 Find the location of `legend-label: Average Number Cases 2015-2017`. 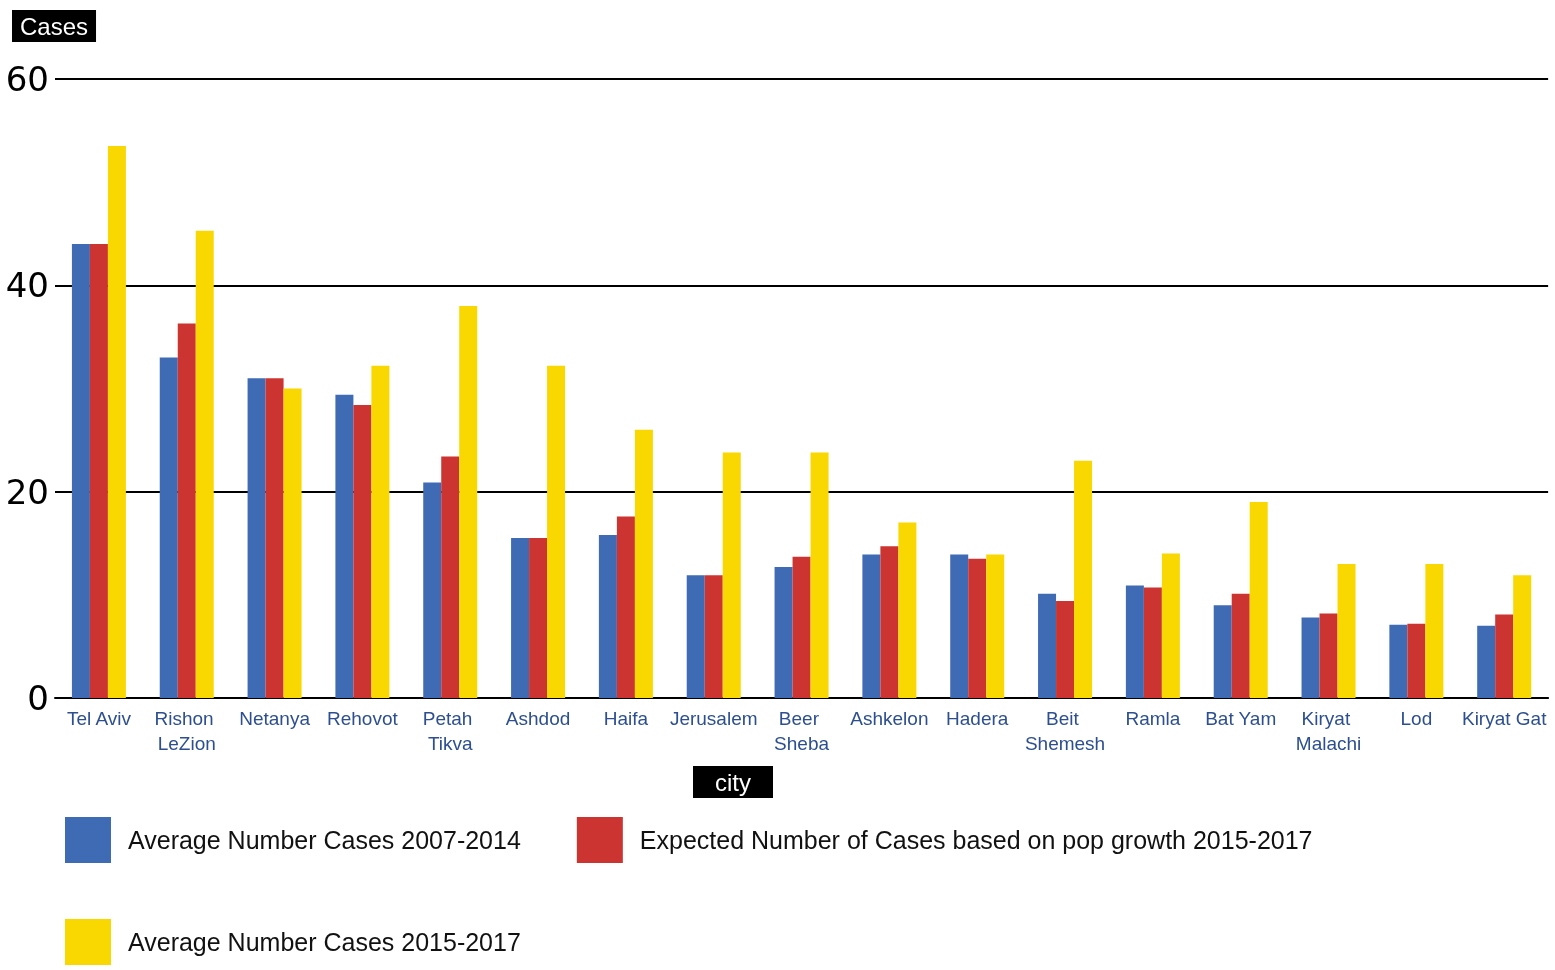

legend-label: Average Number Cases 2015-2017 is located at coordinates (324, 942).